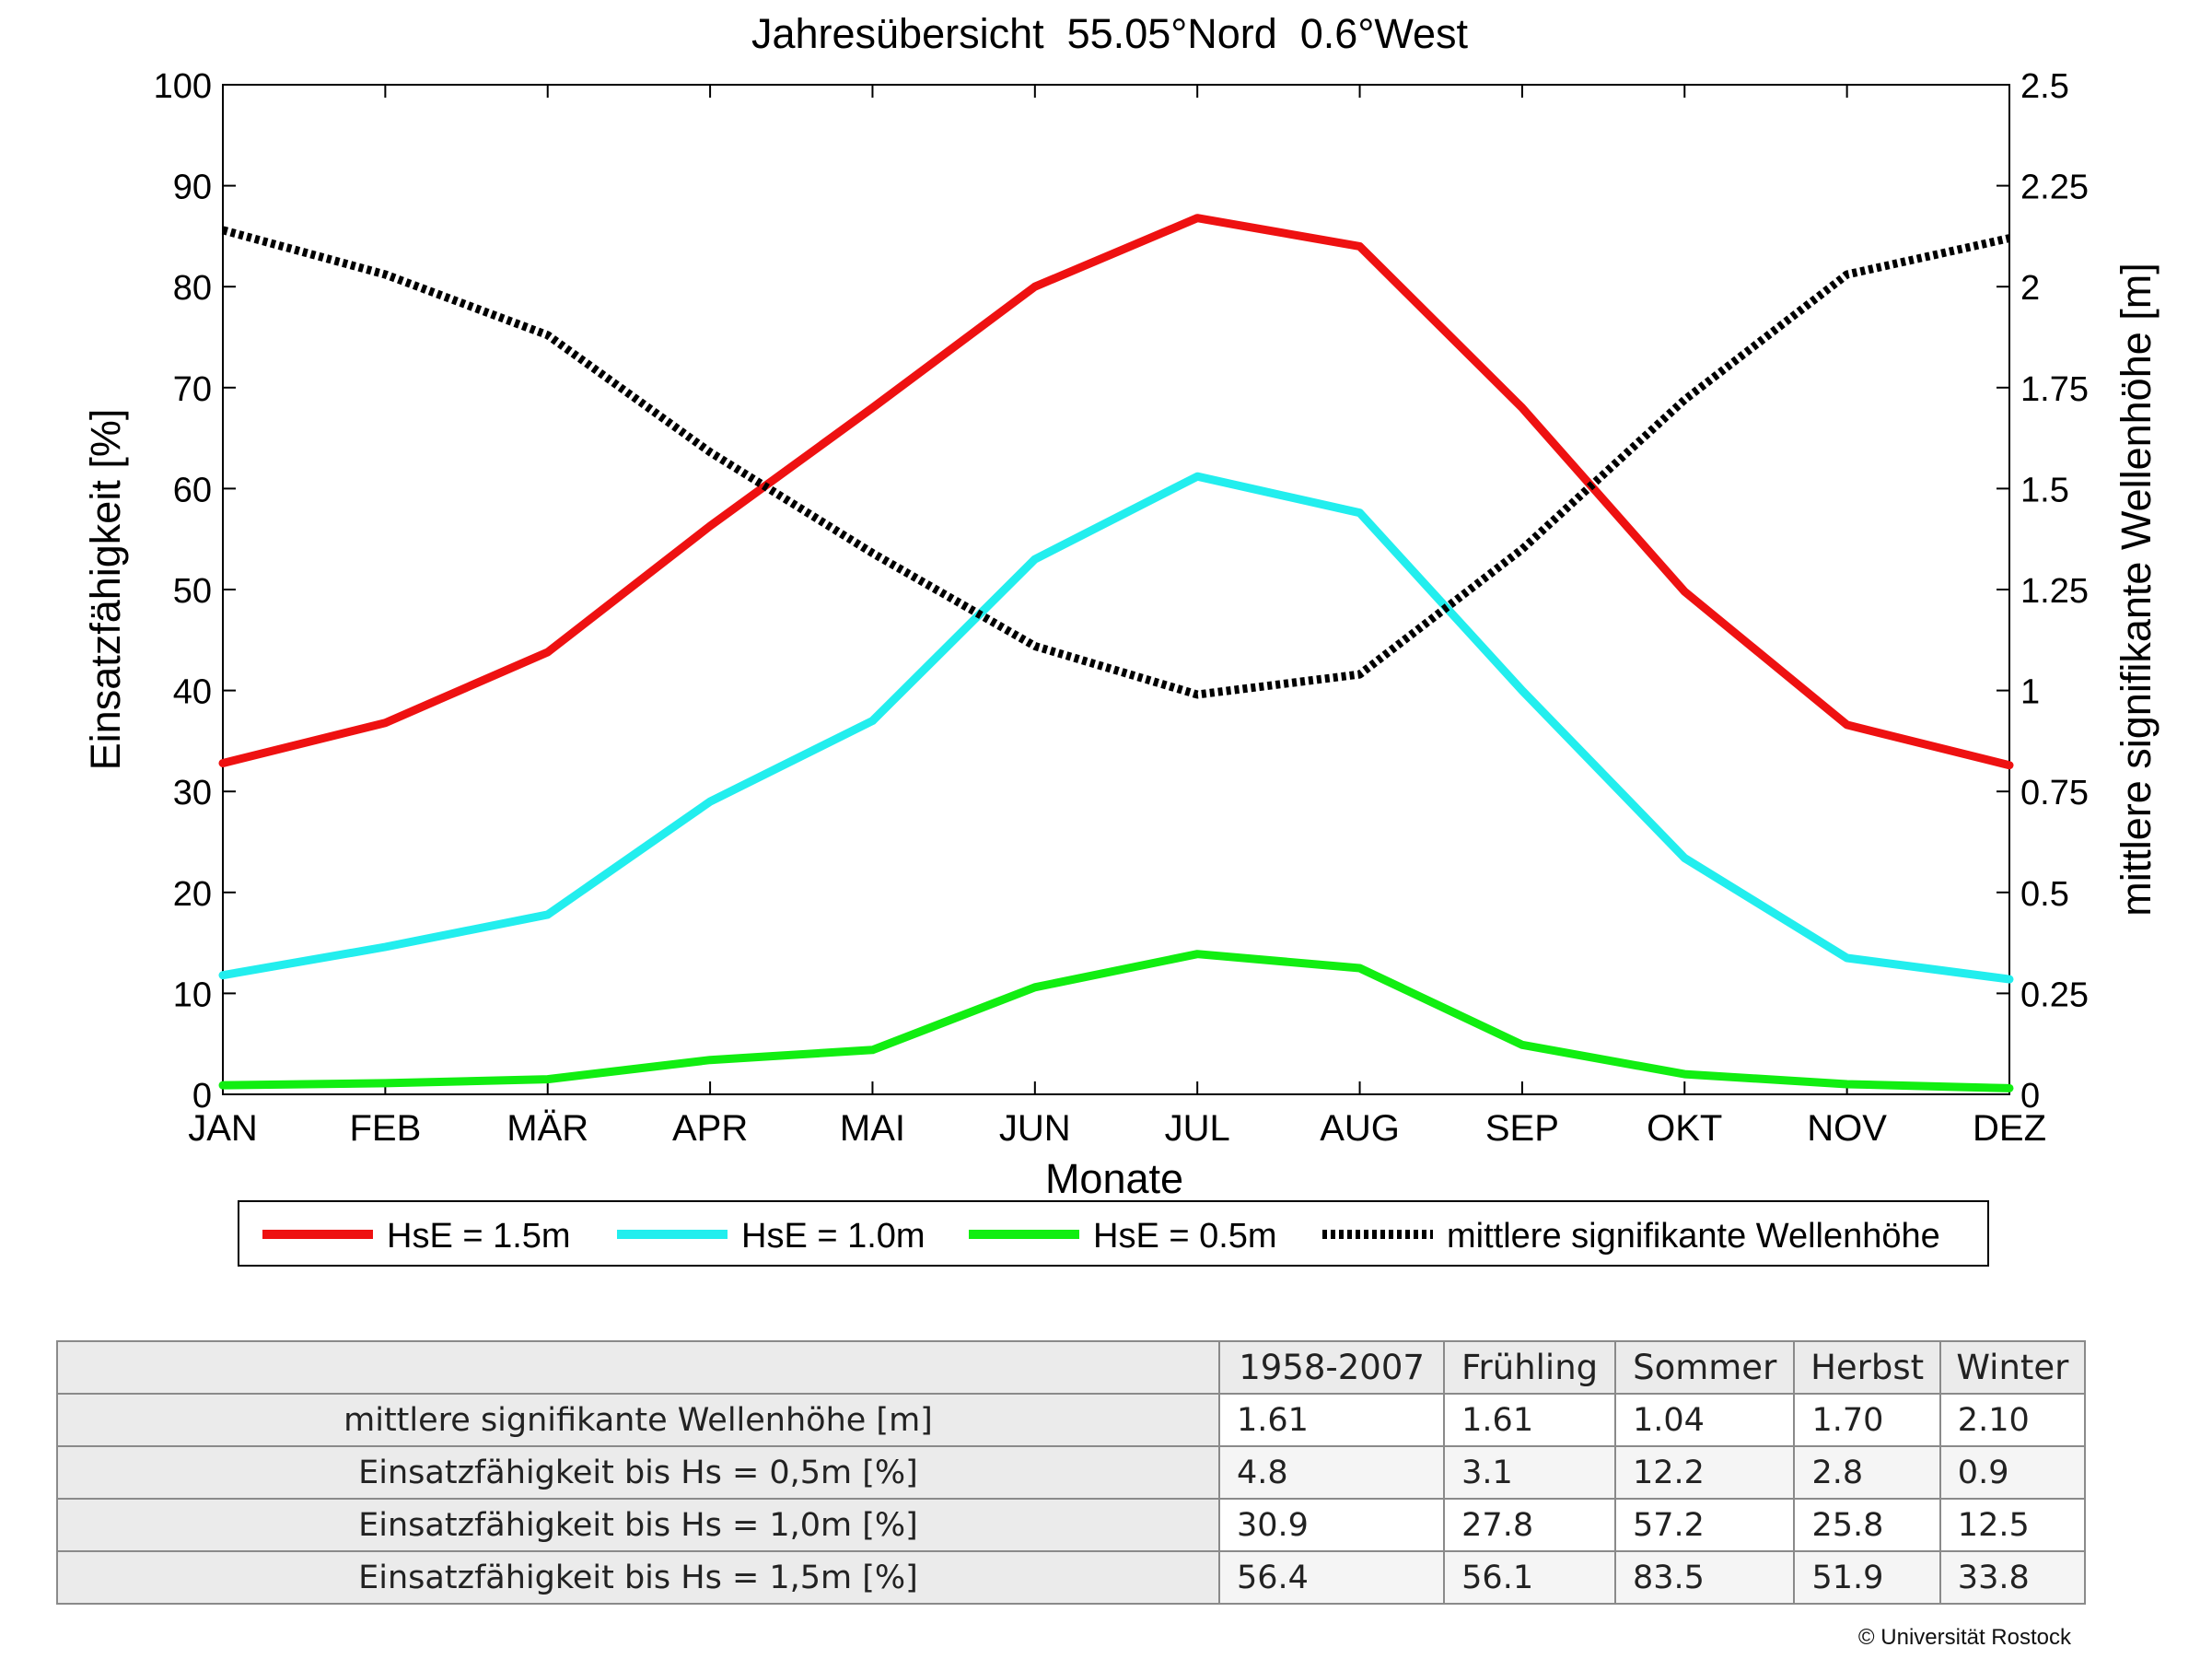 This screenshot has width=2212, height=1659. Describe the element at coordinates (2030, 288) in the screenshot. I see `y-tick-label-right: 2` at that location.